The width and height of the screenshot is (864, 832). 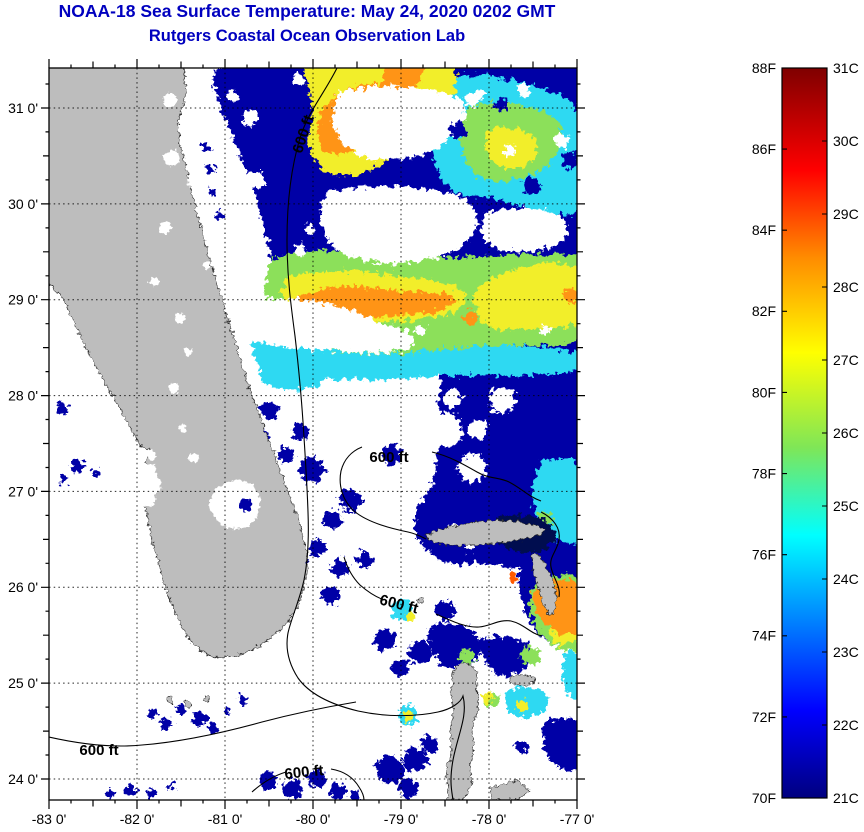 What do you see at coordinates (764, 717) in the screenshot?
I see `cbar-f-label: 72F` at bounding box center [764, 717].